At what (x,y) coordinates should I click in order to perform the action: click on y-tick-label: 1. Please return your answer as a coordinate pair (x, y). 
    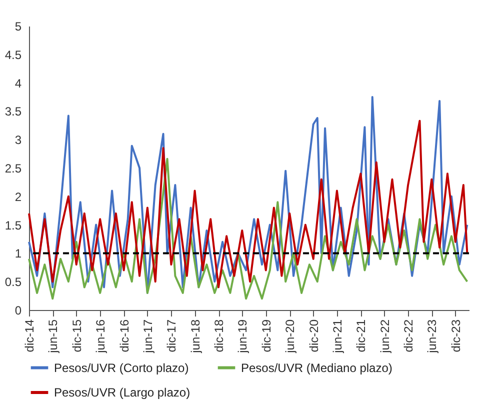
    Looking at the image, I should click on (18, 253).